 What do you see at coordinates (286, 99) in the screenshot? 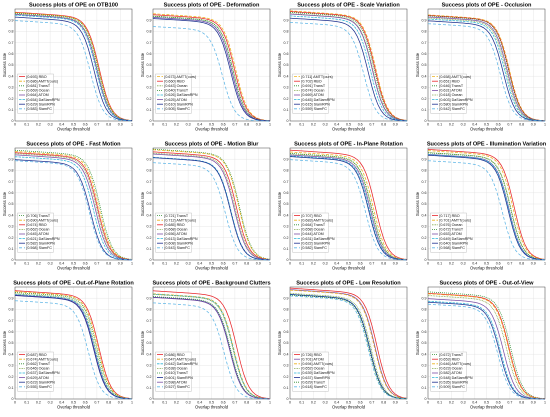
I see `y-tick-label: 0.2` at bounding box center [286, 99].